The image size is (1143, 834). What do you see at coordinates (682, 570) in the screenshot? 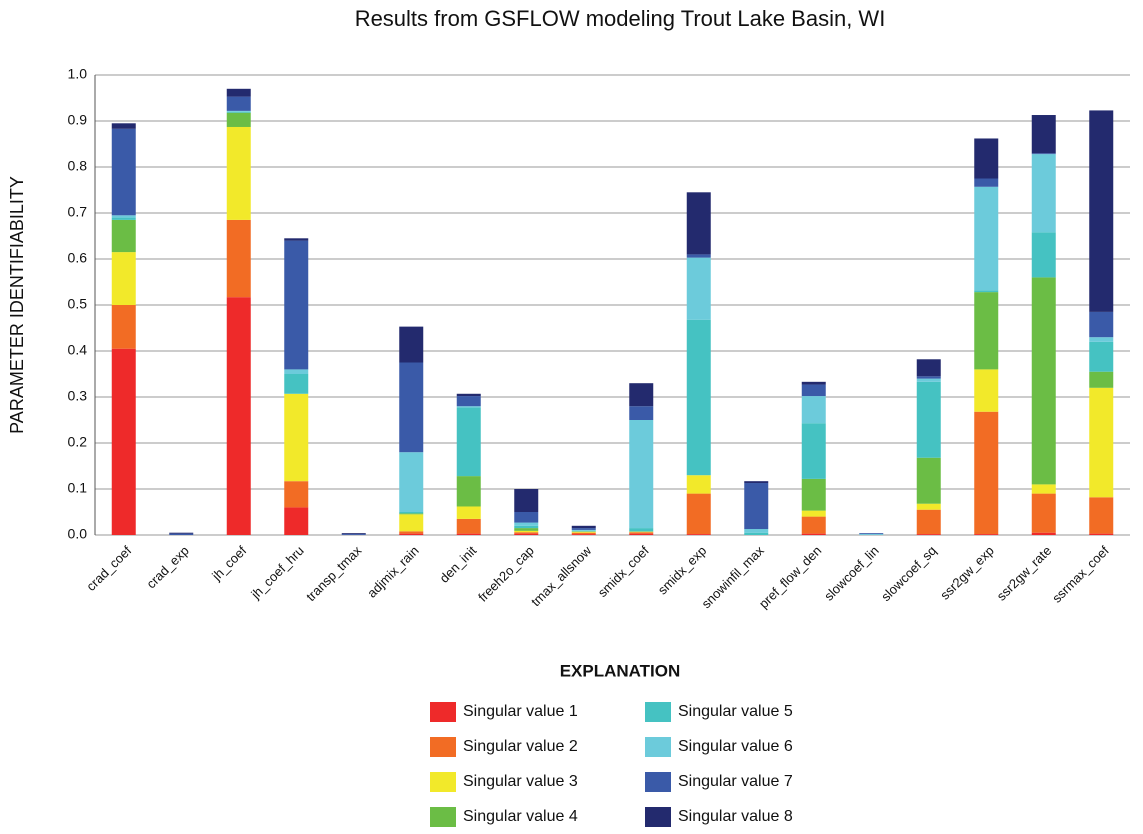
I see `x-tick-label: smidx_exp` at bounding box center [682, 570].